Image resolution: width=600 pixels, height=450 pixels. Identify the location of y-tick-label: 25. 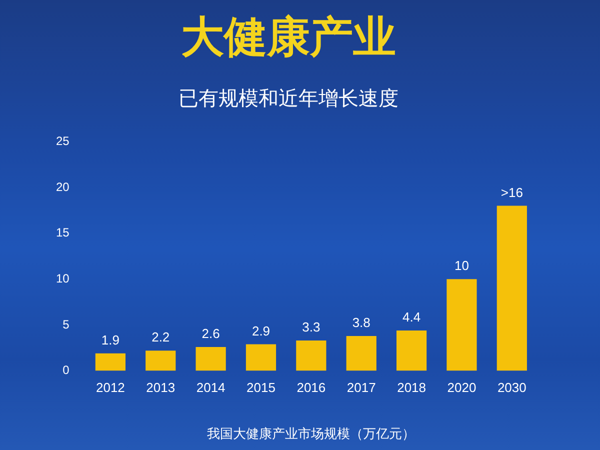
(63, 141).